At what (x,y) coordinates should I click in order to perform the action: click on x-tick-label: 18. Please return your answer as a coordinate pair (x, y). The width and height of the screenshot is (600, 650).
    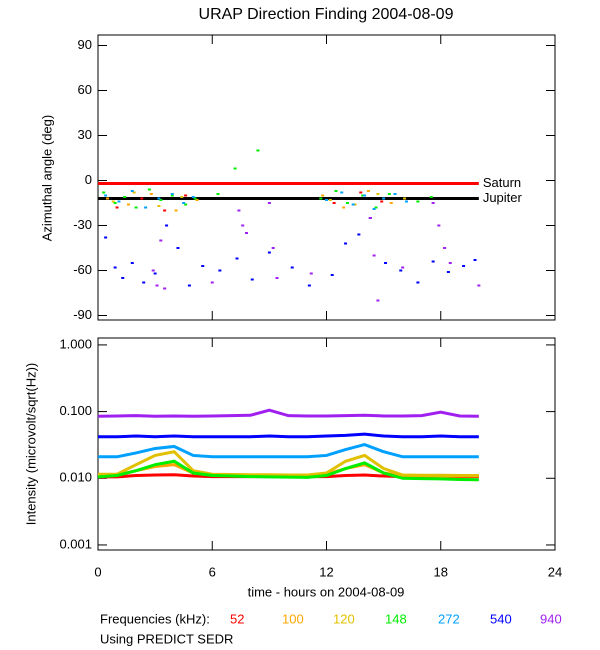
    Looking at the image, I should click on (441, 571).